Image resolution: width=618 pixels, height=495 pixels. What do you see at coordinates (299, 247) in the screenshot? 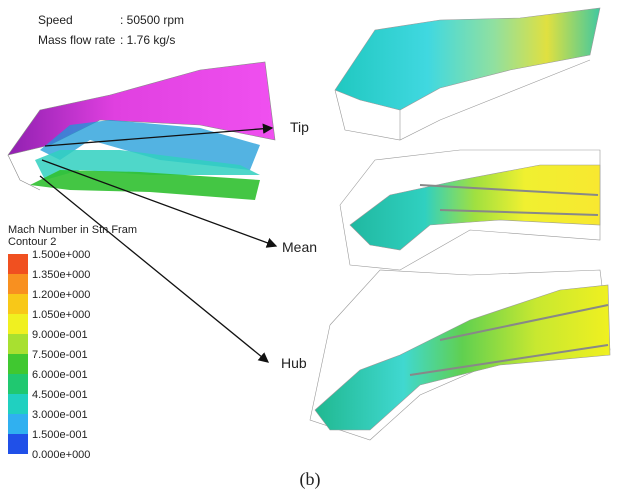
I see `callout-label: Mean` at bounding box center [299, 247].